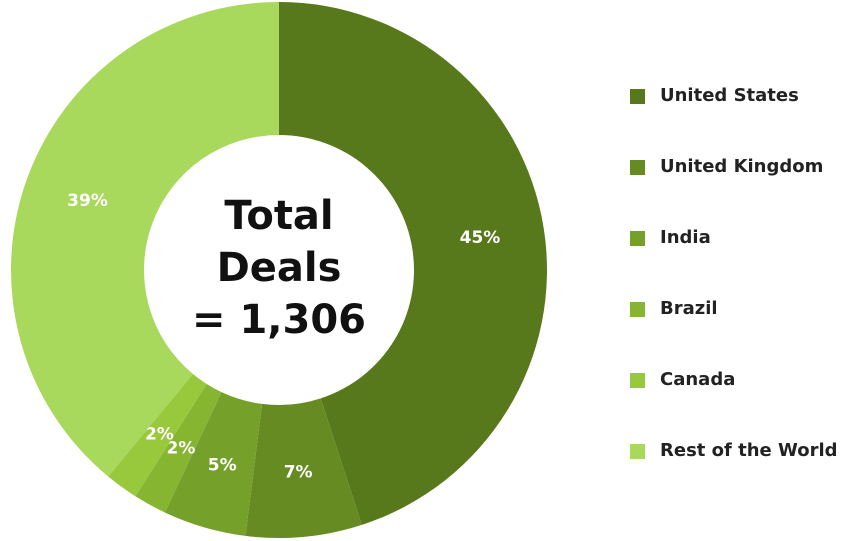 The width and height of the screenshot is (856, 541). I want to click on legend-label: Canada, so click(697, 379).